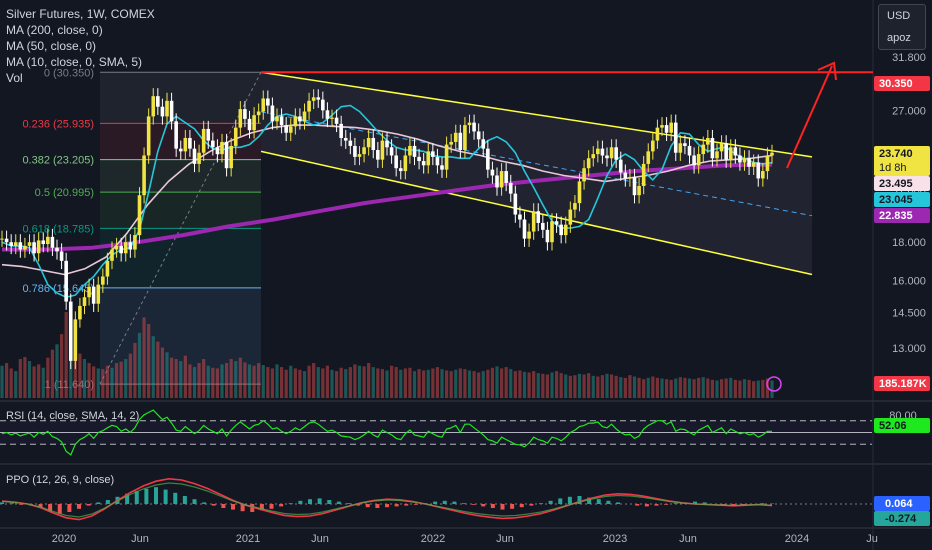 The height and width of the screenshot is (550, 932). What do you see at coordinates (14, 78) in the screenshot?
I see `legend-vol: Vol` at bounding box center [14, 78].